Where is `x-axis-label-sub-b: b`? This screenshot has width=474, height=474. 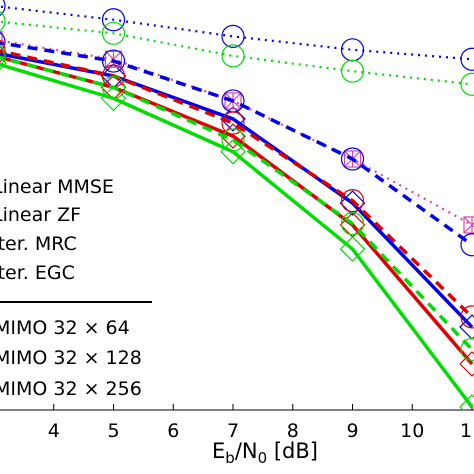
x-axis-label-sub-b: b is located at coordinates (230, 458).